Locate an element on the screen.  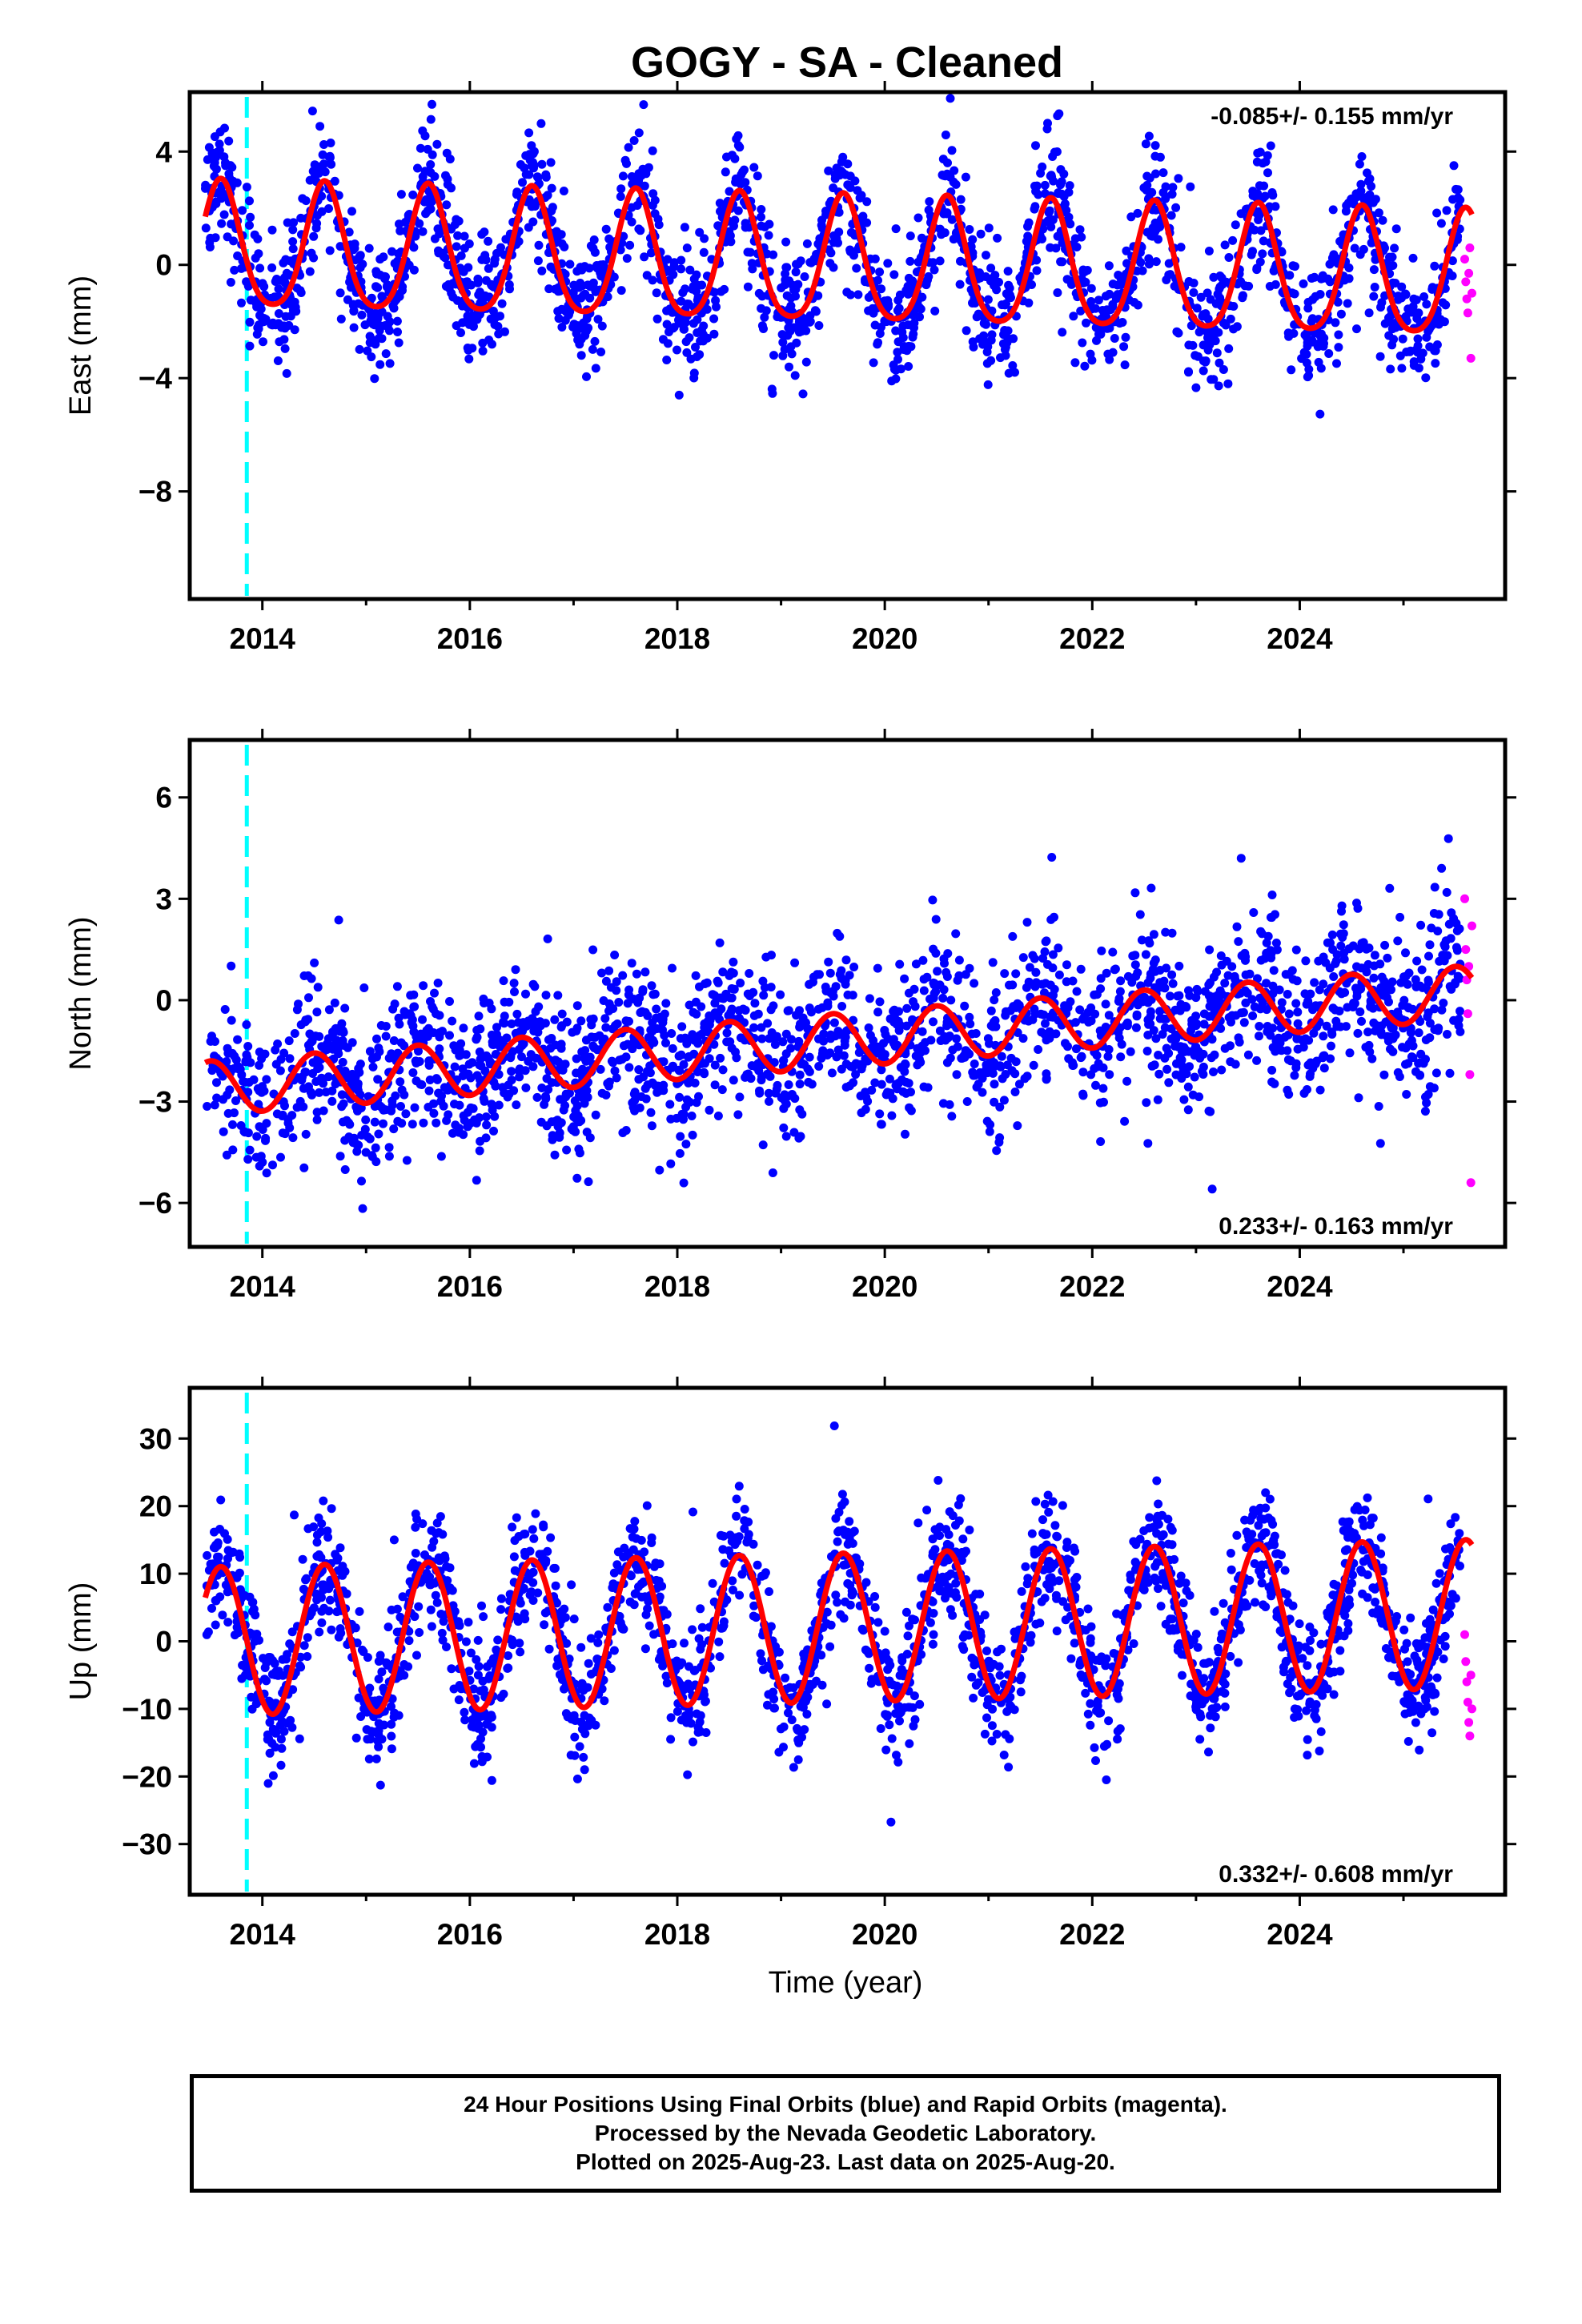
model-curve is located at coordinates (839, 255).